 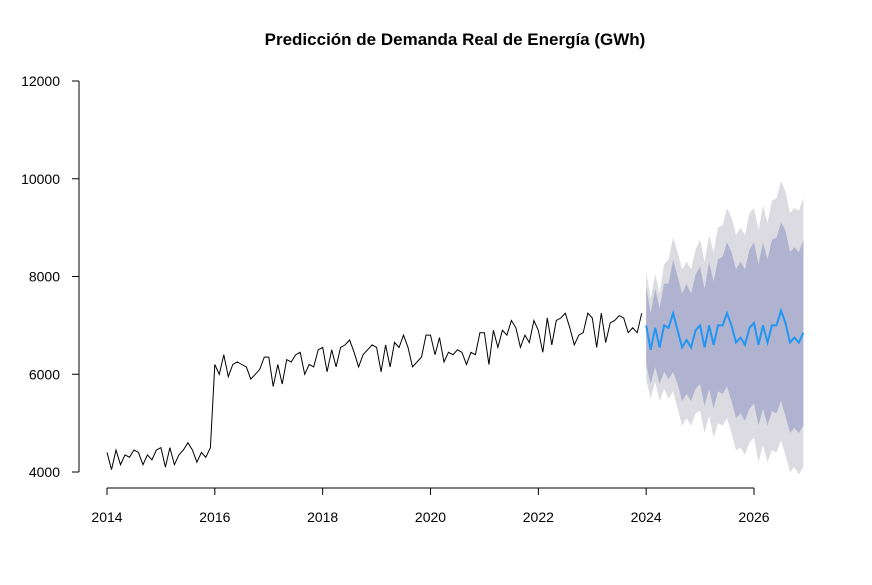 I want to click on y-tick-label: 8000, so click(x=44, y=277).